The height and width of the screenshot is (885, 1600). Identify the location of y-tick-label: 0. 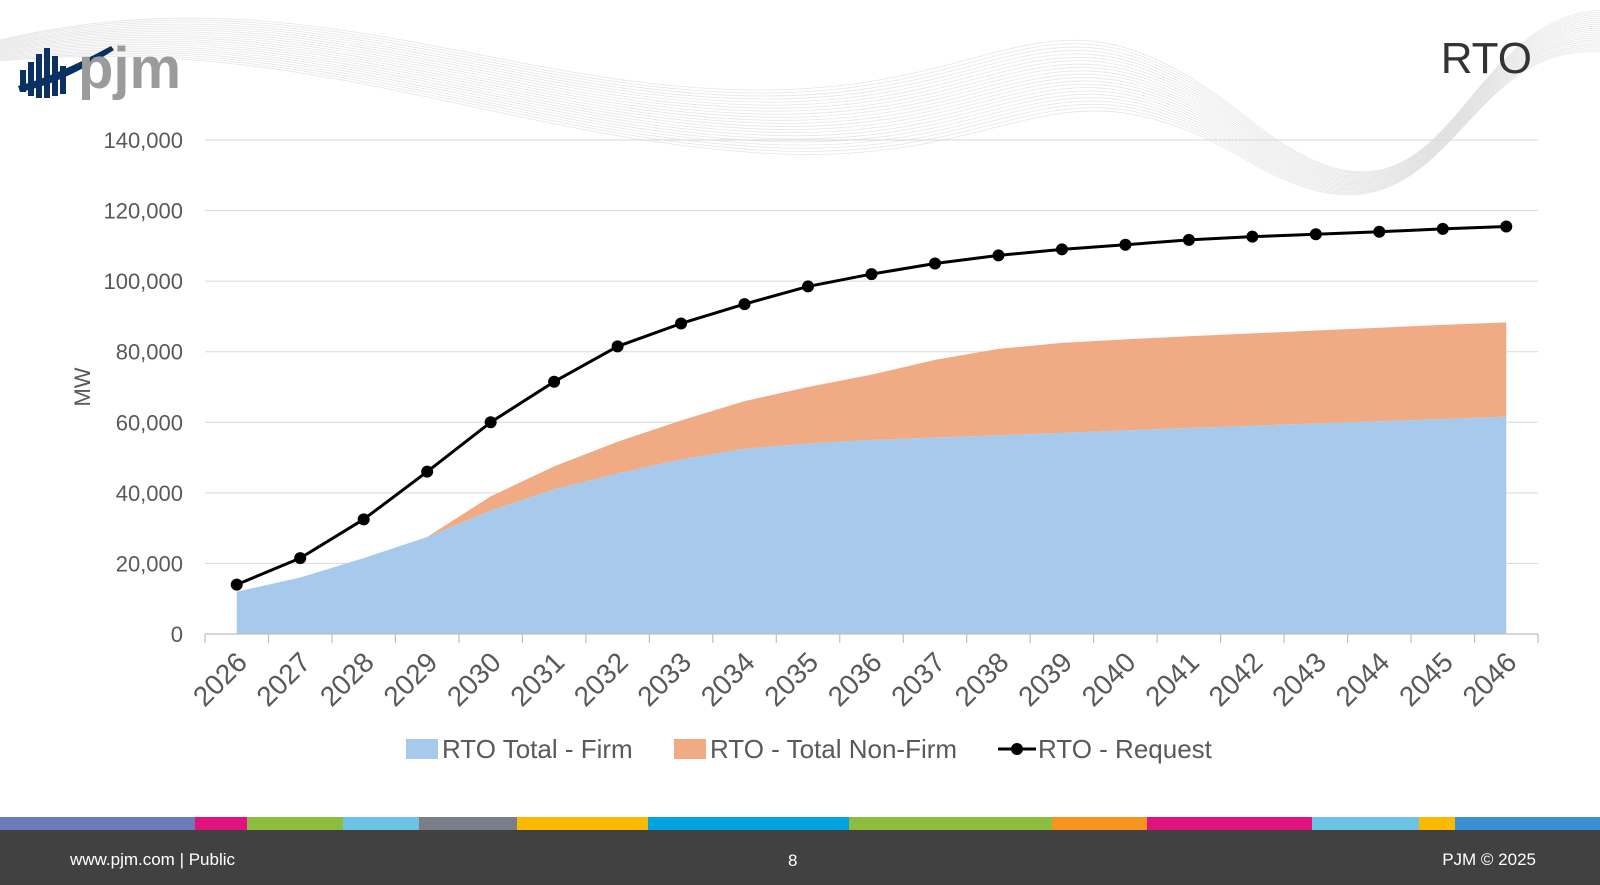
(177, 634).